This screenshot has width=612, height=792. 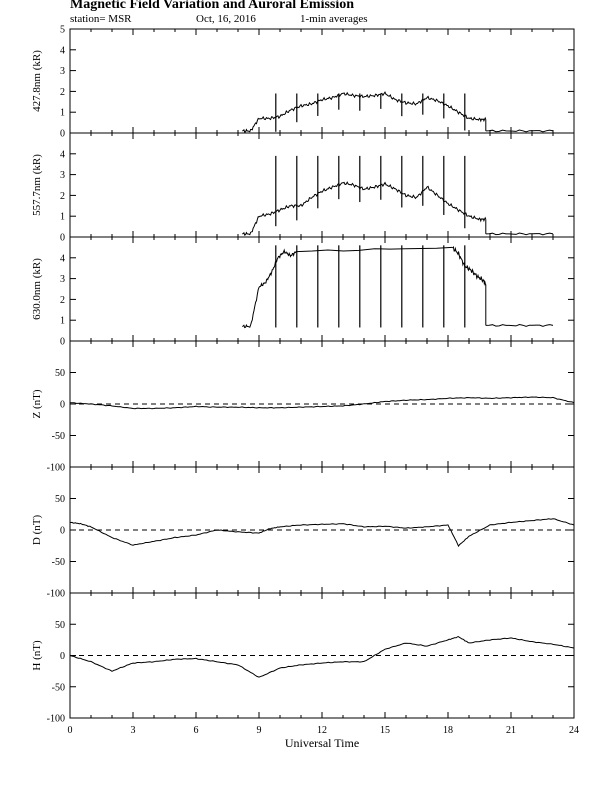 I want to click on y-axis-label: 427.8nm (kR), so click(x=37, y=81).